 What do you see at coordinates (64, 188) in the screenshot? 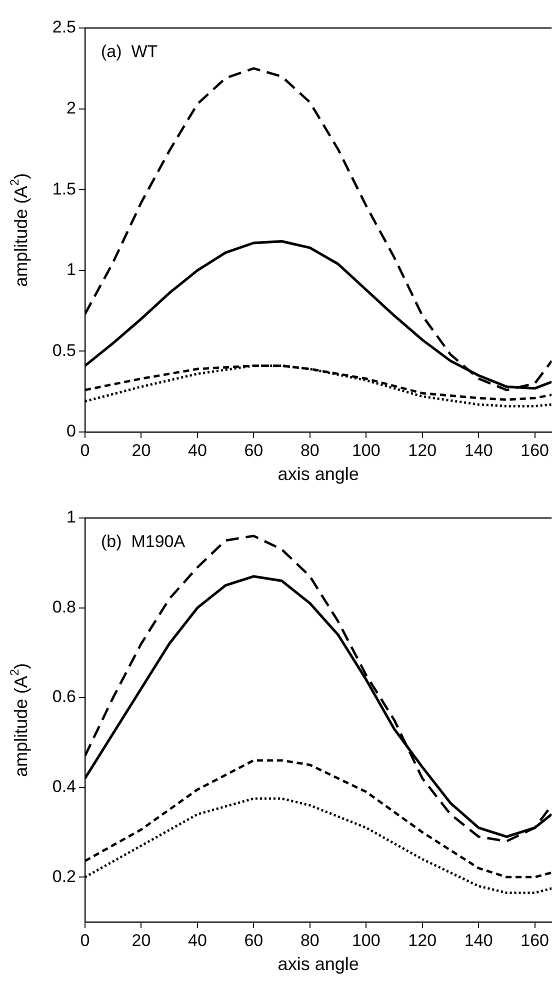
I see `y-tick-label: 1.5` at bounding box center [64, 188].